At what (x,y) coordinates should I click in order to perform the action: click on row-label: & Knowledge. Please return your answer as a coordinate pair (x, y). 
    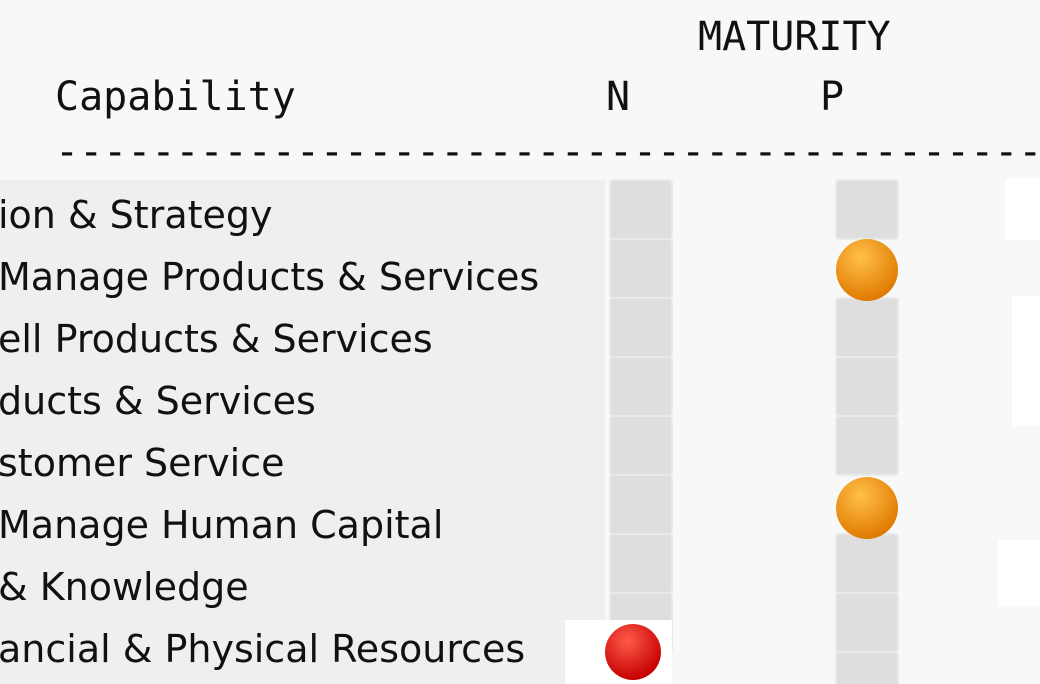
    Looking at the image, I should click on (124, 587).